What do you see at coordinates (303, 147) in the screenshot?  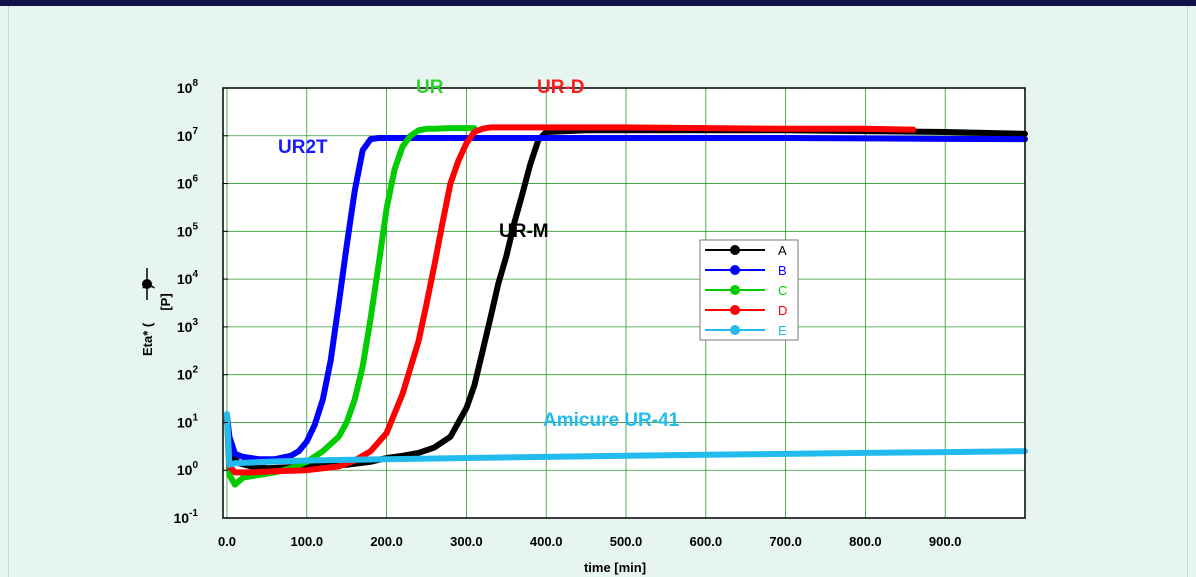 I see `annotation-label: UR2T` at bounding box center [303, 147].